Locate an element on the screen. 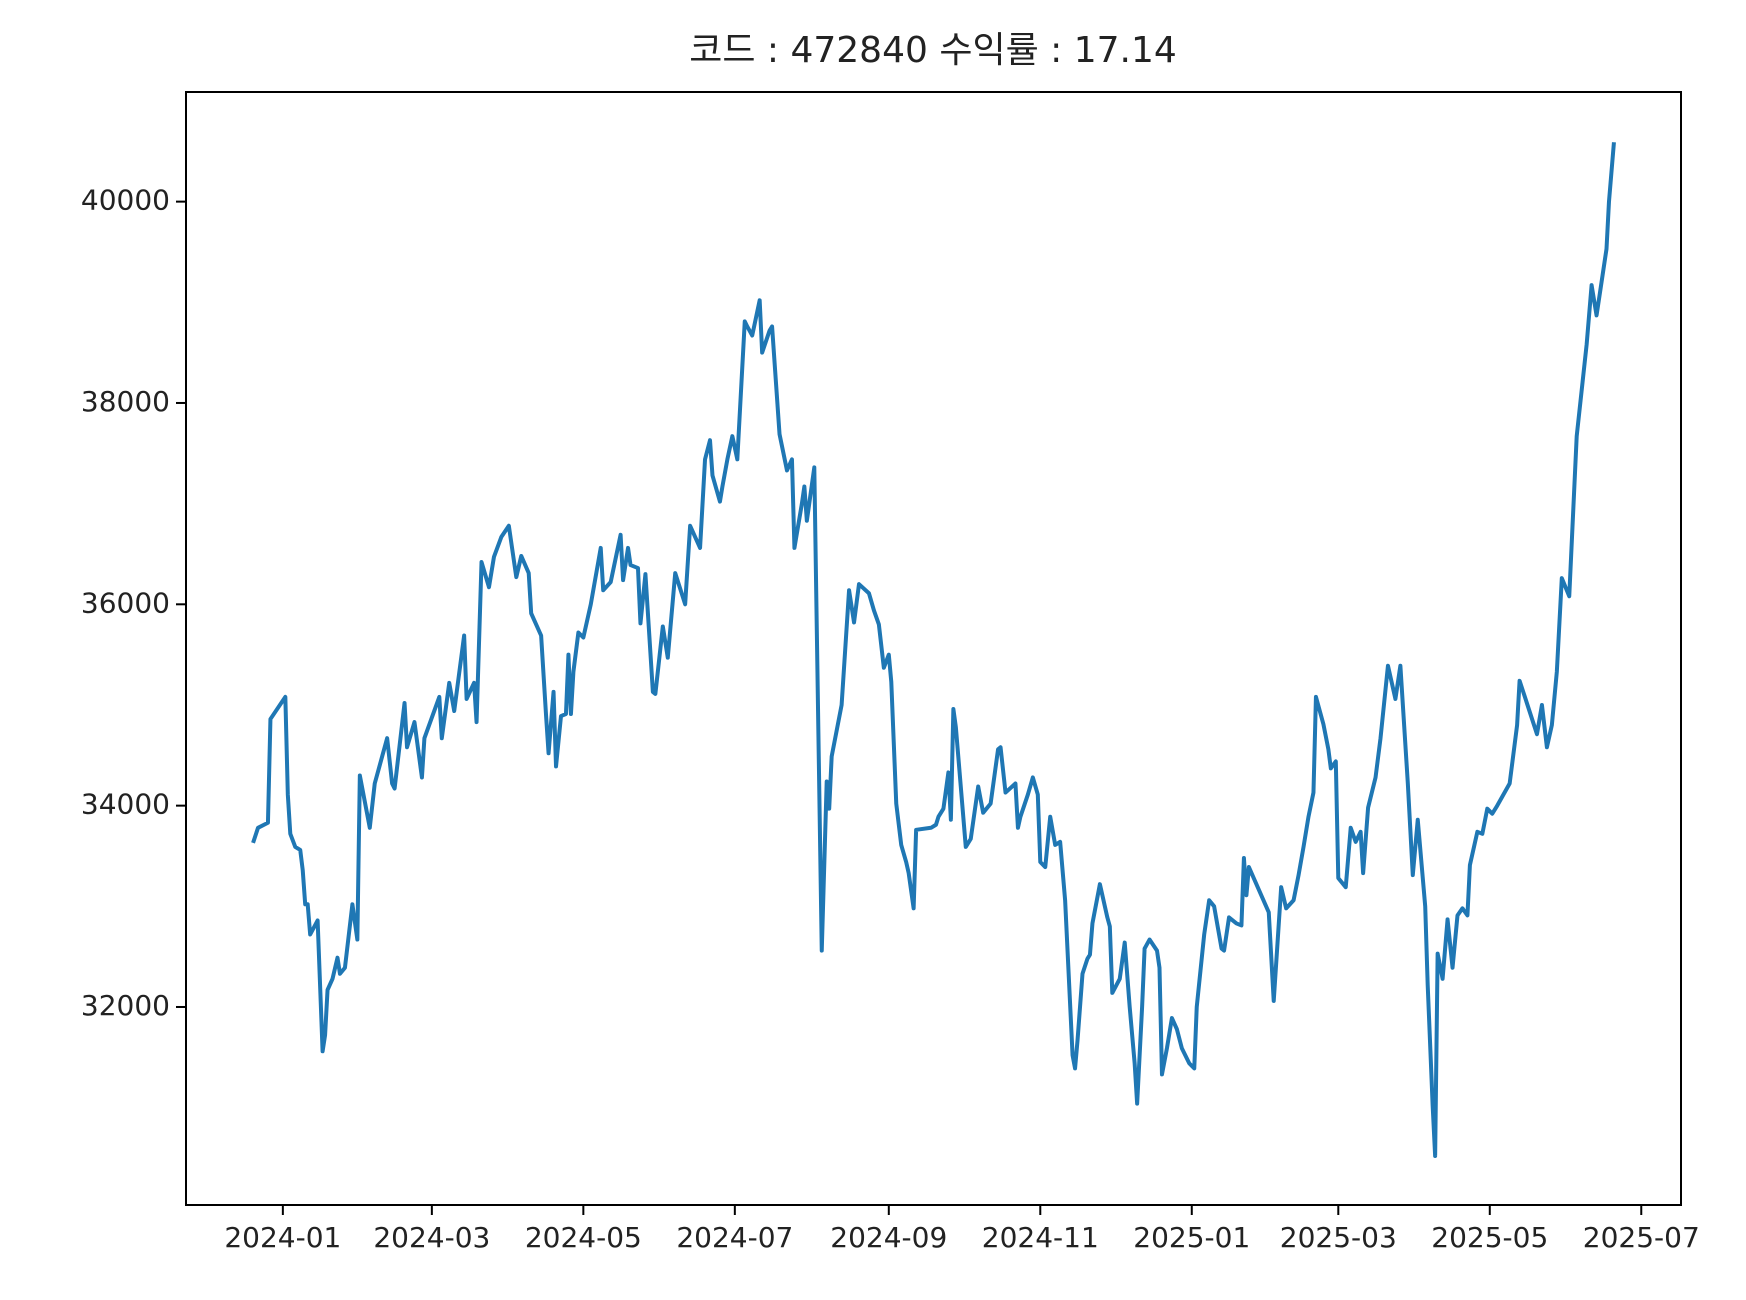  x-tick-label: 2025-05 is located at coordinates (1489, 1237).